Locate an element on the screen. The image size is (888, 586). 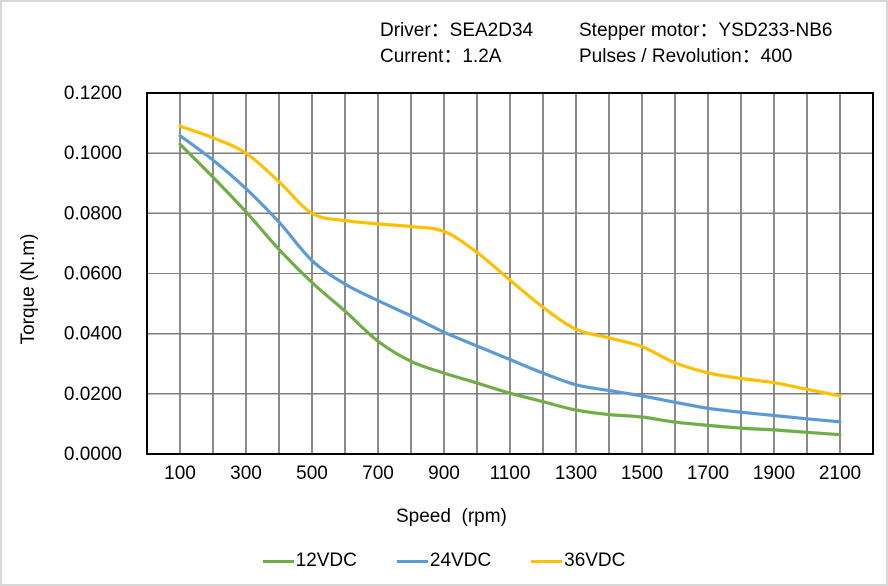
legend-item-36vdc: 36VDC is located at coordinates (578, 561).